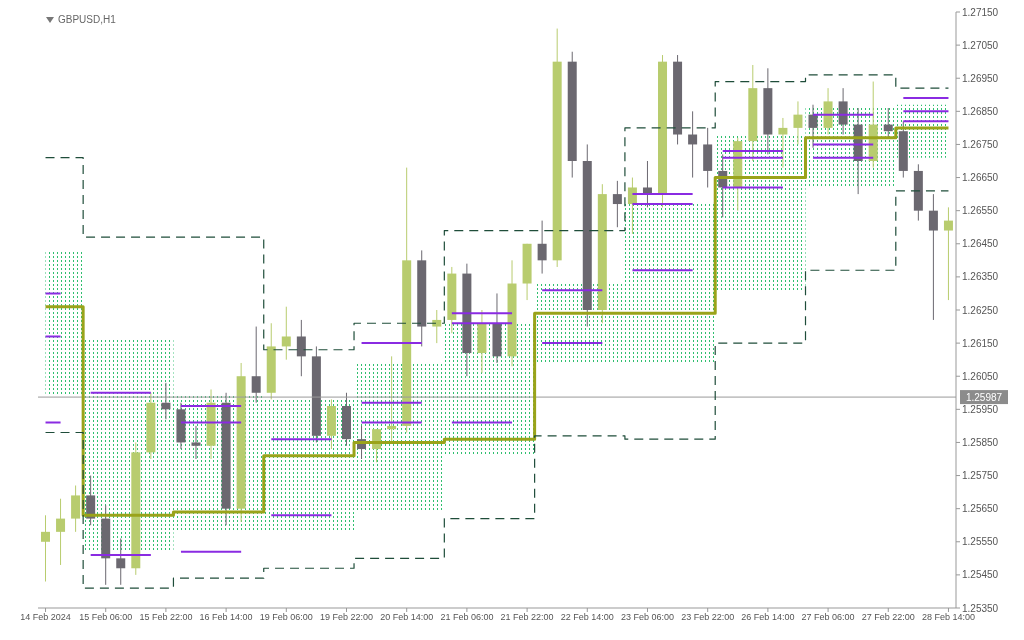 This screenshot has width=1024, height=640. What do you see at coordinates (984, 398) in the screenshot?
I see `ref-line-label: 1.25987` at bounding box center [984, 398].